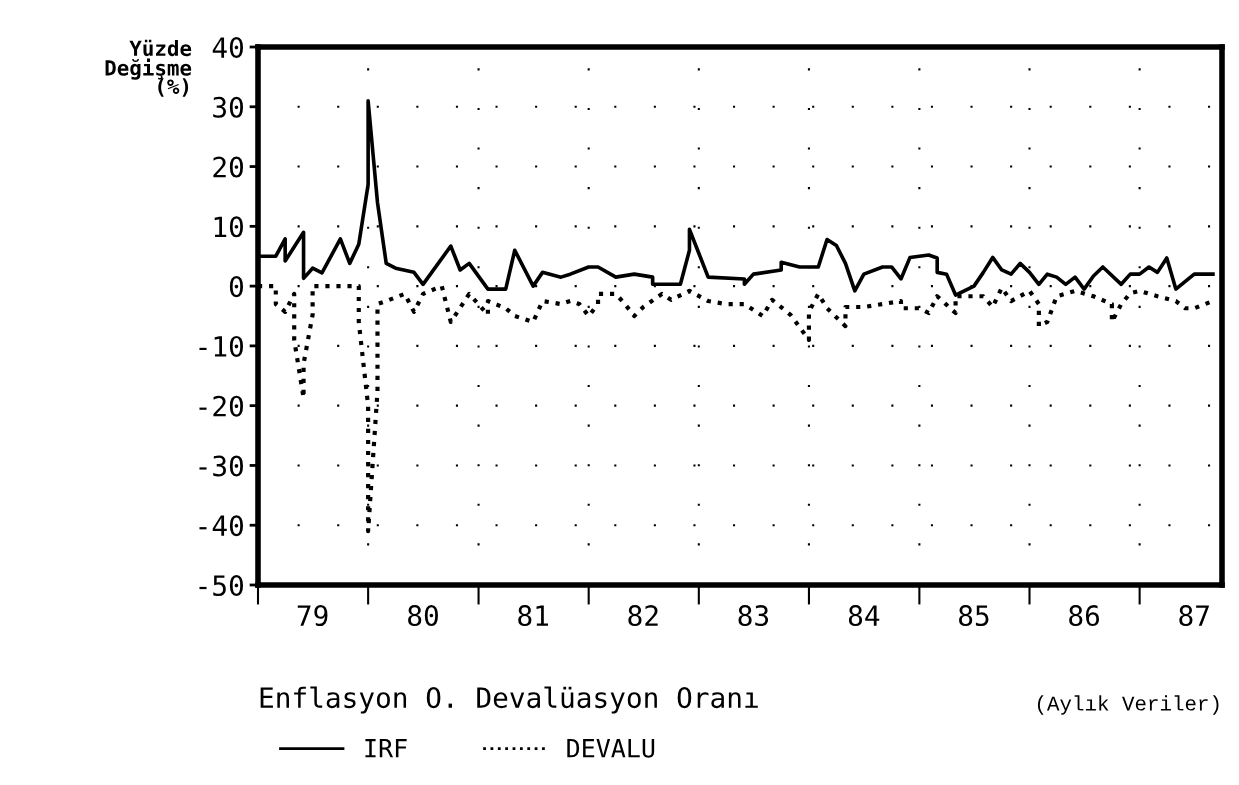 The image size is (1239, 785). I want to click on y-tick-label: 20, so click(228, 167).